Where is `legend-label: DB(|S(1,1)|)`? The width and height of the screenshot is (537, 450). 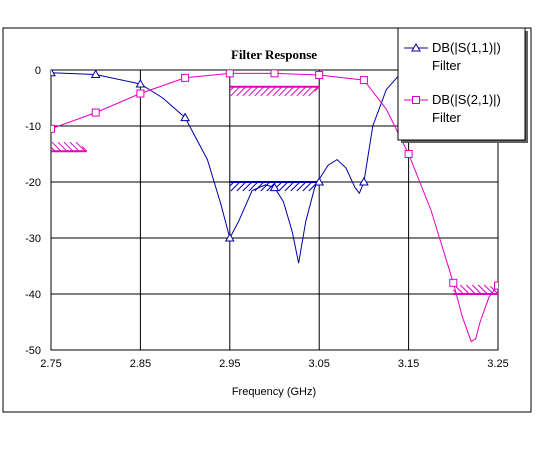
legend-label: DB(|S(1,1)|) is located at coordinates (466, 47).